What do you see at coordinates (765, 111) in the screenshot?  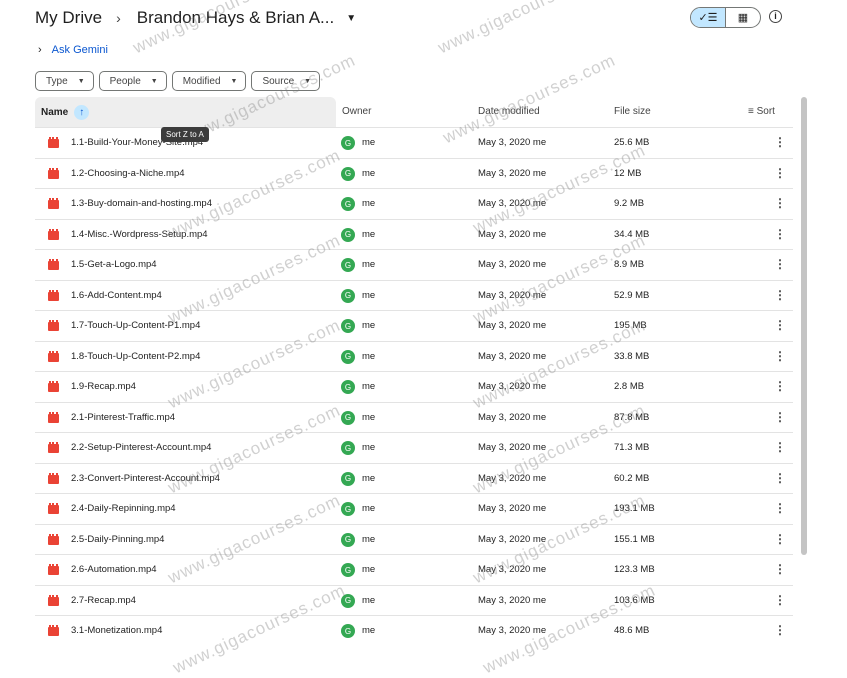 I see `sort-label: Sort` at bounding box center [765, 111].